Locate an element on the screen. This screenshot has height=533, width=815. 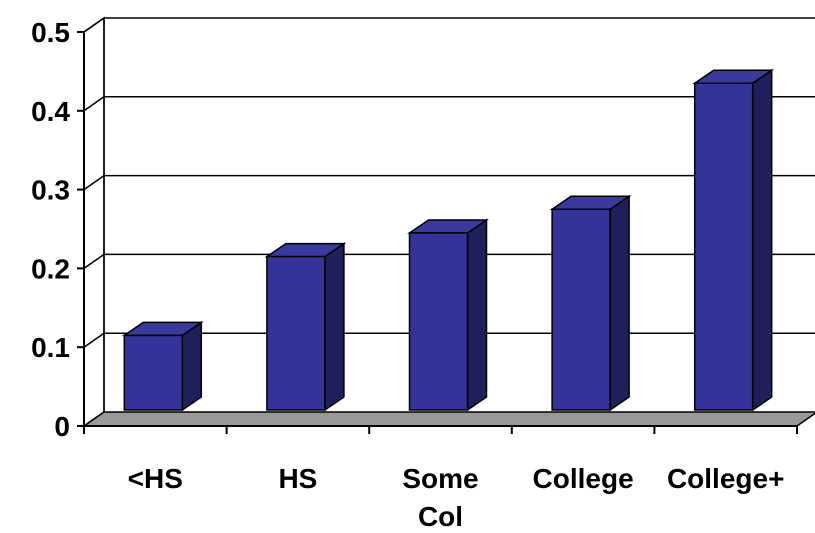
x-tick-label-line: College+ is located at coordinates (725, 478).